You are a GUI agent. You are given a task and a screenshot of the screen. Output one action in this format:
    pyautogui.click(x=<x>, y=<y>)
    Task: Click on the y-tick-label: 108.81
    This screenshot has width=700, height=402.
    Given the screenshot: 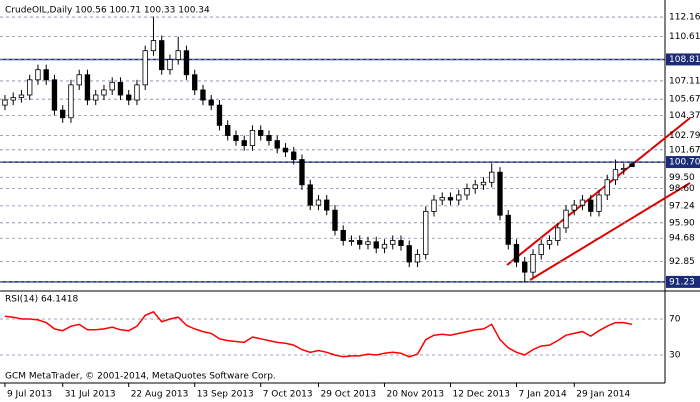 What is the action you would take?
    pyautogui.click(x=684, y=60)
    